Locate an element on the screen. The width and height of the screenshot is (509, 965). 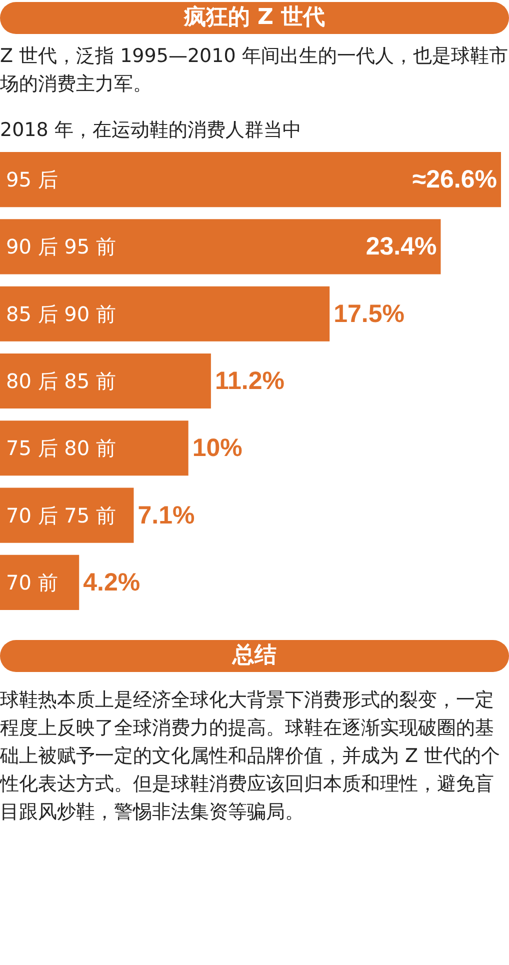
data-label: 17.5% is located at coordinates (369, 314).